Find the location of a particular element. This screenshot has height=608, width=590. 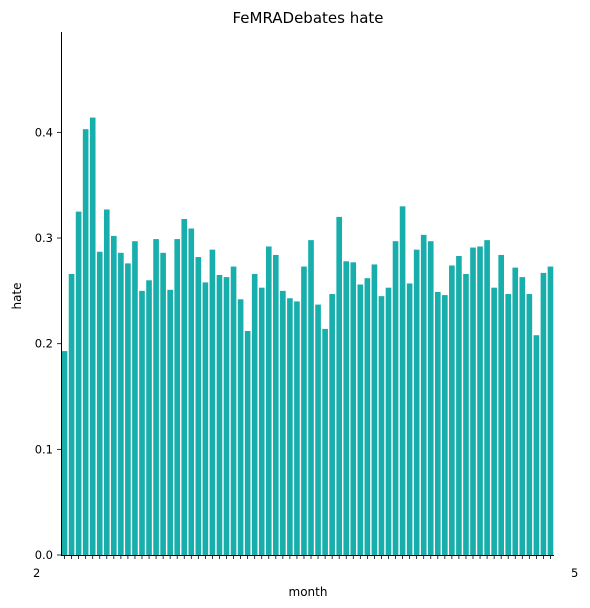

y-axis-label: hate is located at coordinates (17, 295).